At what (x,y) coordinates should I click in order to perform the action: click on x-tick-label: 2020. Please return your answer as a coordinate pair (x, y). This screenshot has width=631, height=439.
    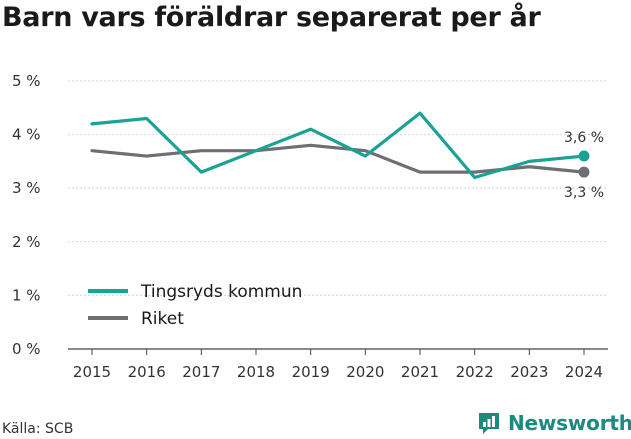
    Looking at the image, I should click on (365, 372).